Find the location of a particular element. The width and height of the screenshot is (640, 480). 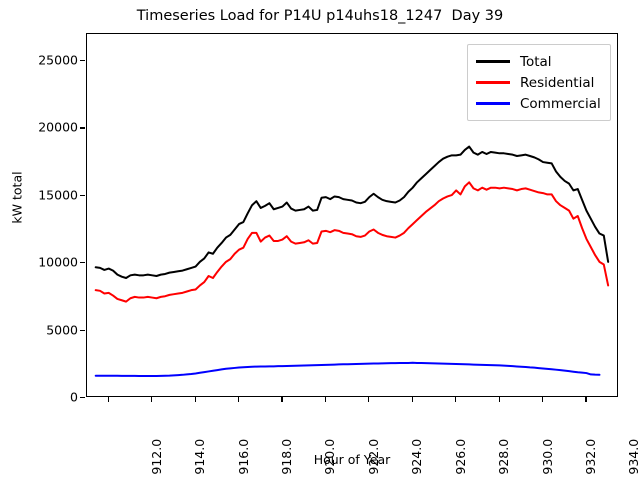

y-axis-tick-labels: 0 5000 10000 15000 20000 25000 is located at coordinates (39, 218).